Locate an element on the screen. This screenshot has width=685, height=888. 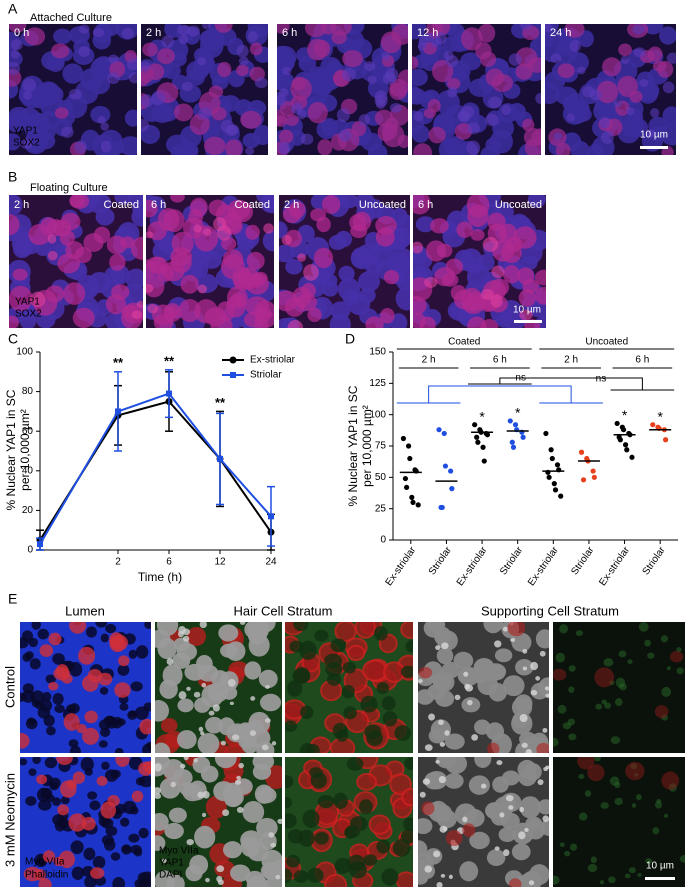
comparison-bracket is located at coordinates (571, 380).